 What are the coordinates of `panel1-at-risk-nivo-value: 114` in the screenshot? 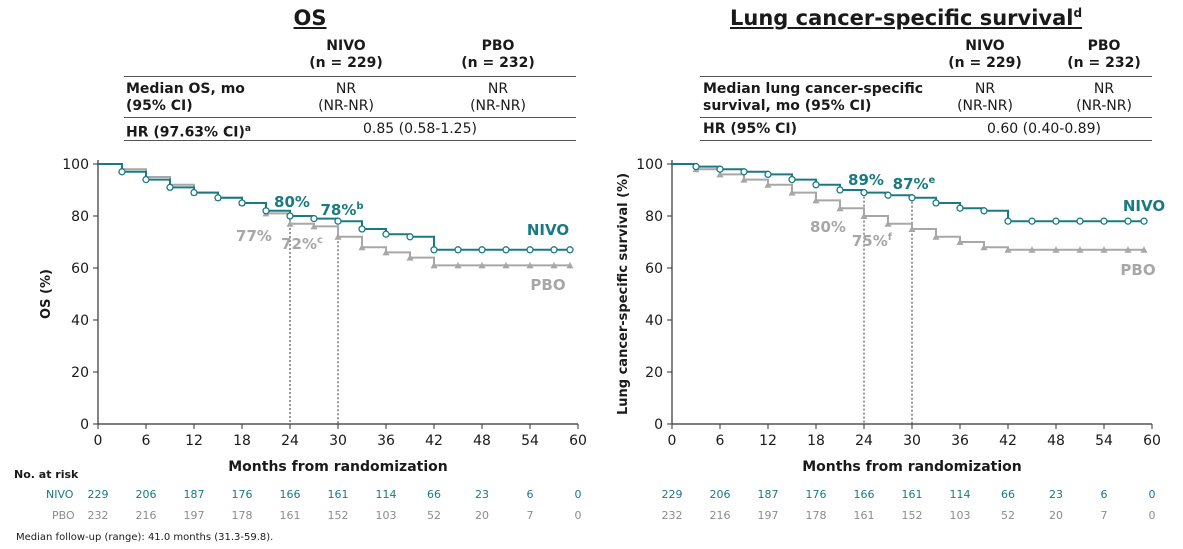 It's located at (960, 494).